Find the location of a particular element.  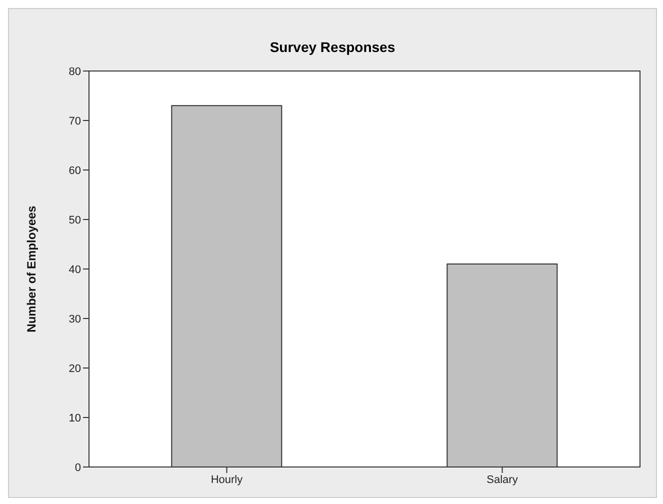

chart-title: Survey Responses is located at coordinates (332, 47).